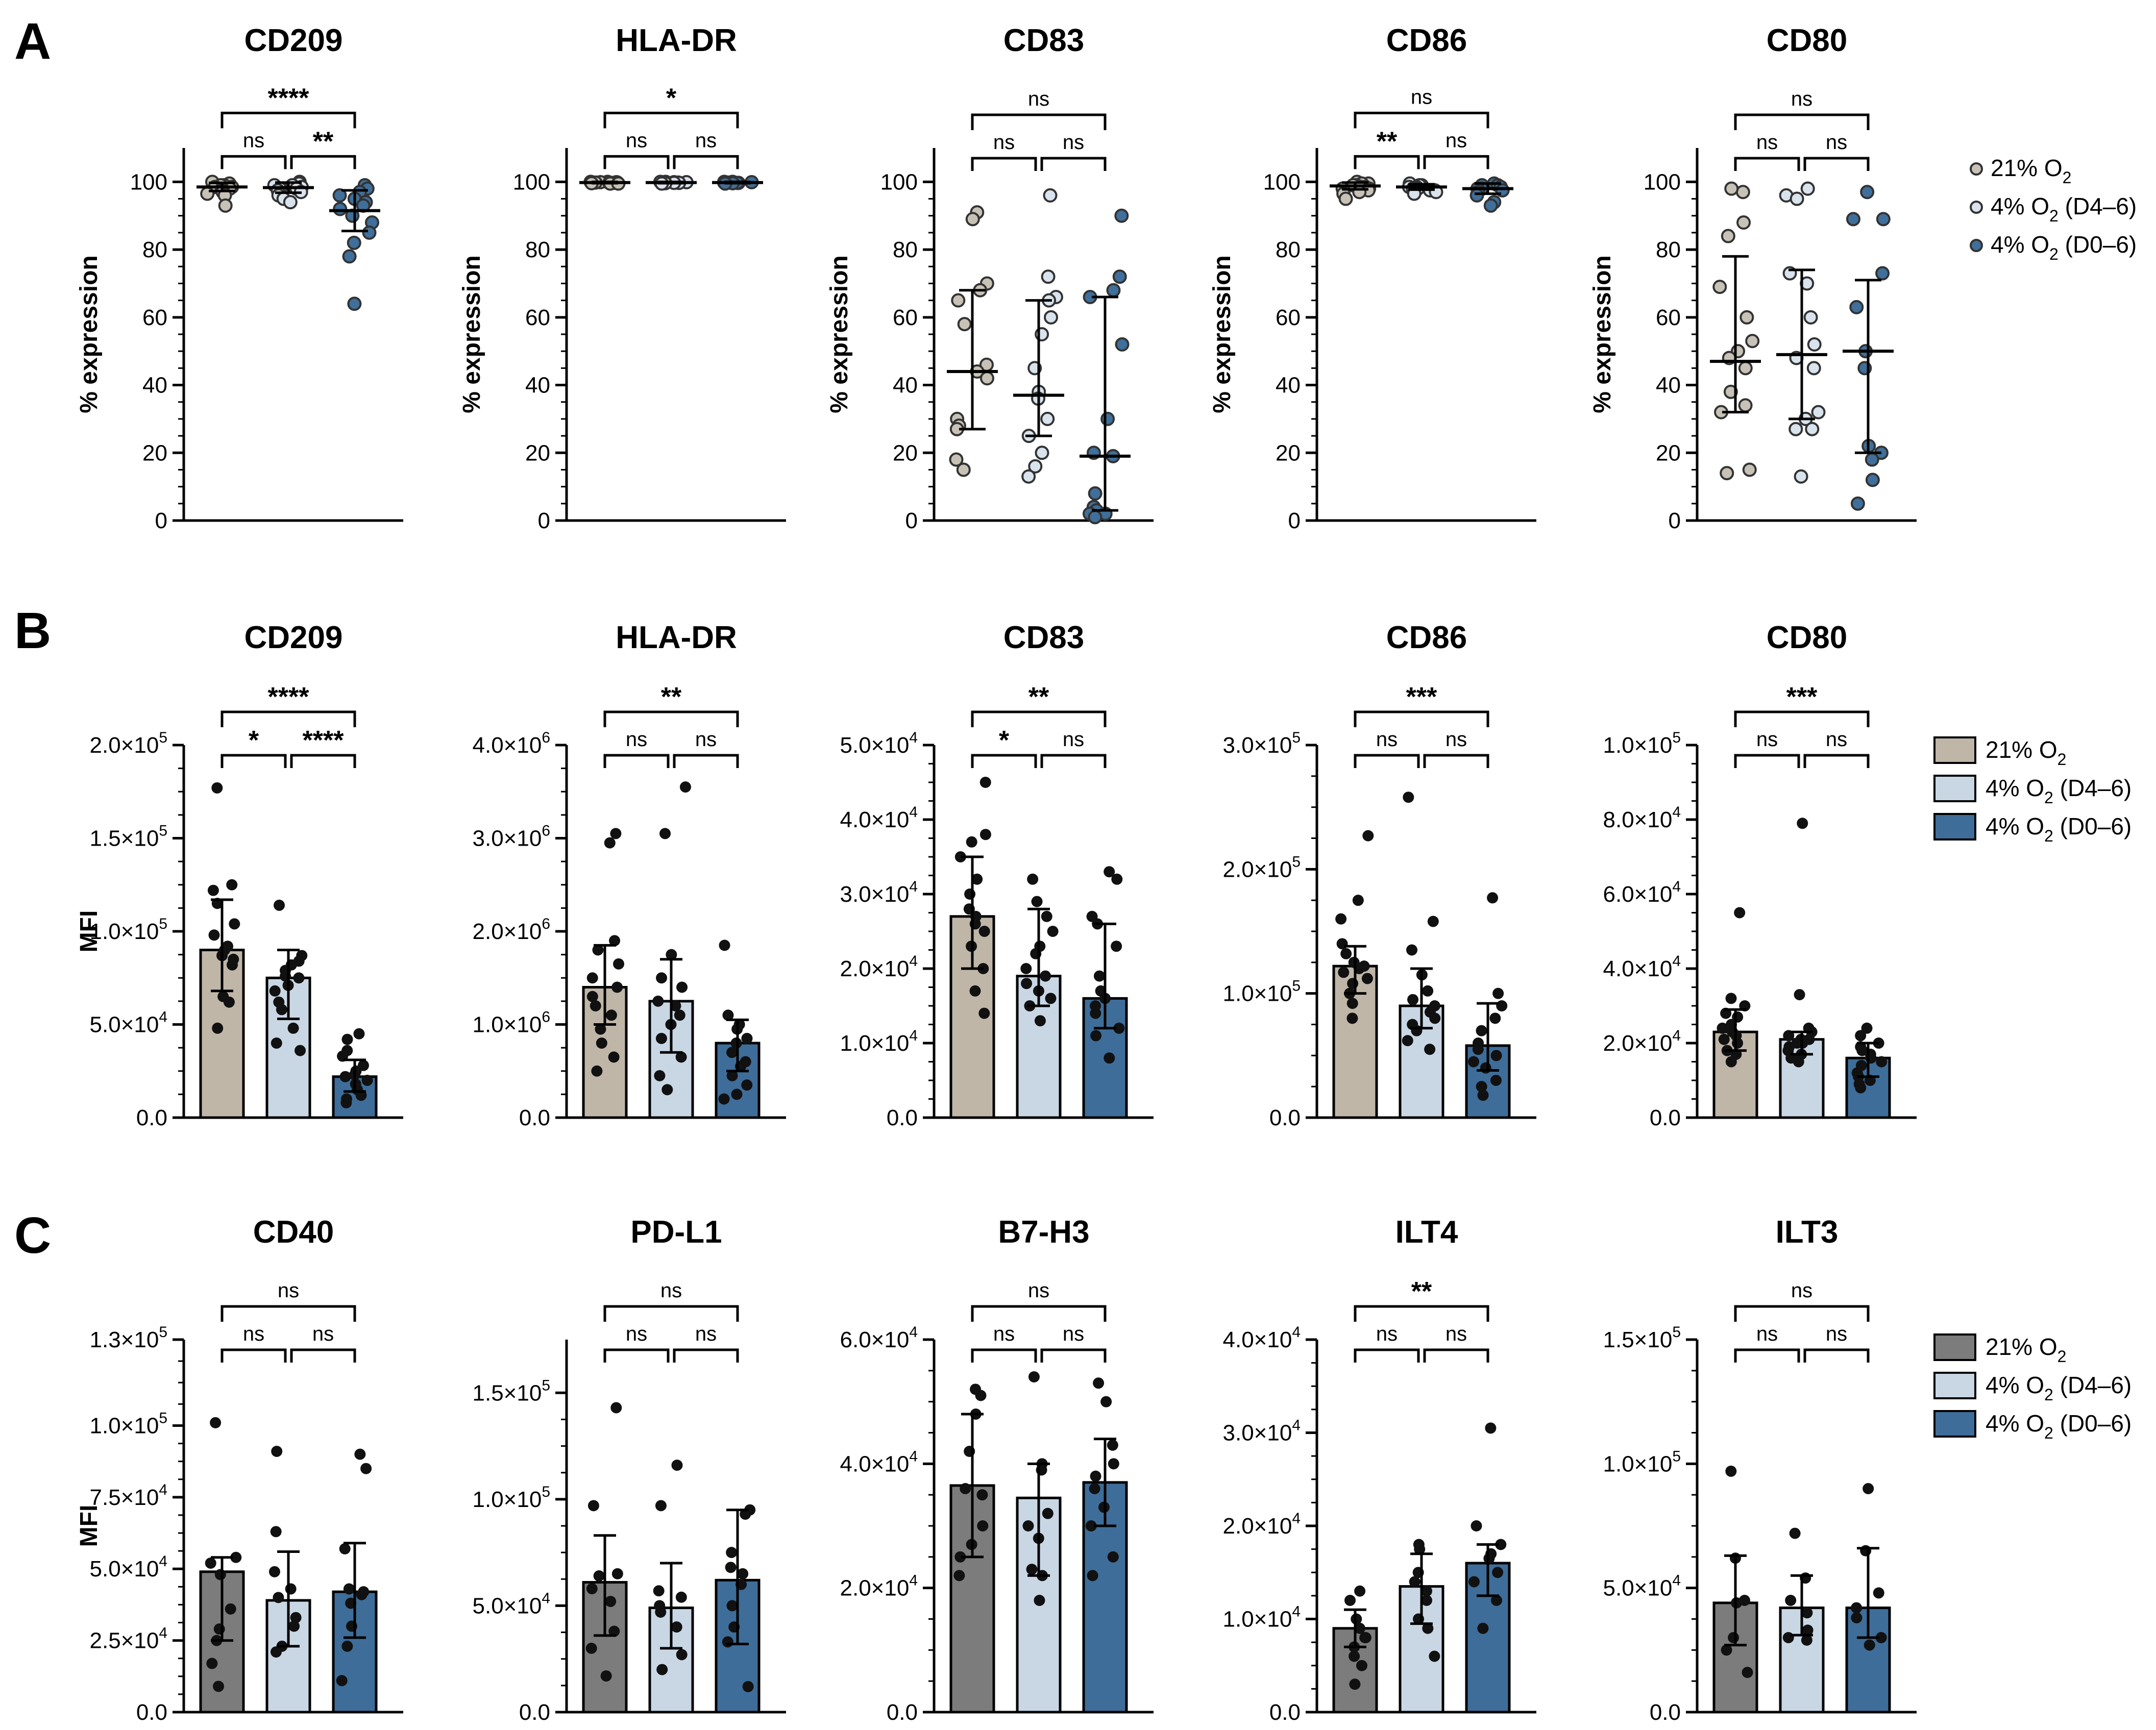 The image size is (2156, 1730). What do you see at coordinates (1288, 249) in the screenshot?
I see `y-tick-label: 80` at bounding box center [1288, 249].